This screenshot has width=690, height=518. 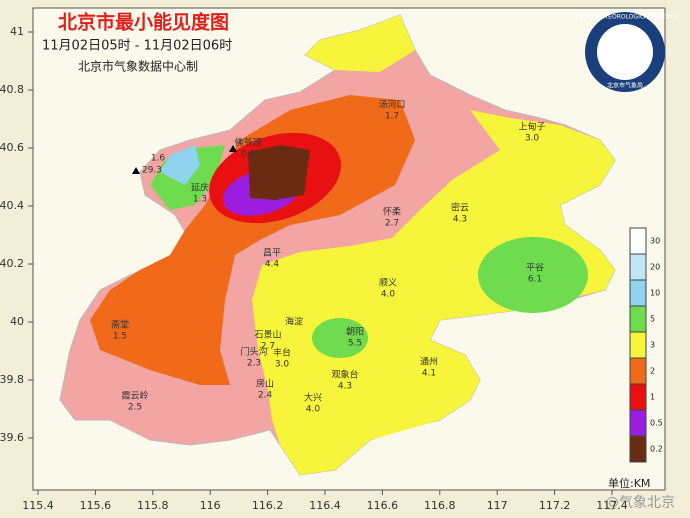 What do you see at coordinates (360, 43) in the screenshot?
I see `region-yellow` at bounding box center [360, 43].